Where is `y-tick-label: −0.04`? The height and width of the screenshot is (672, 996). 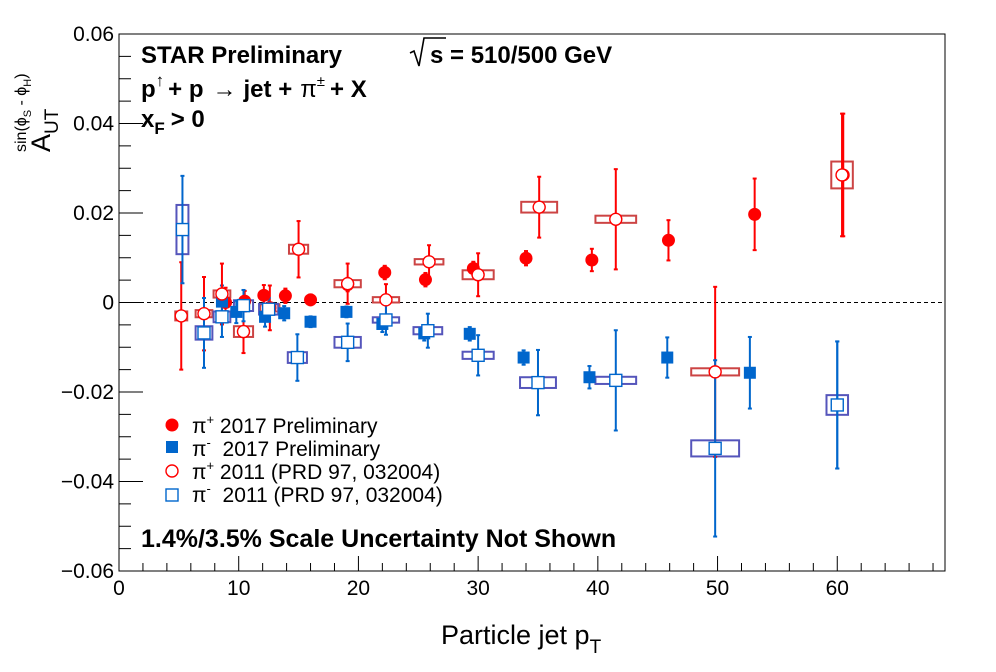 y-tick-label: −0.04 is located at coordinates (87, 482).